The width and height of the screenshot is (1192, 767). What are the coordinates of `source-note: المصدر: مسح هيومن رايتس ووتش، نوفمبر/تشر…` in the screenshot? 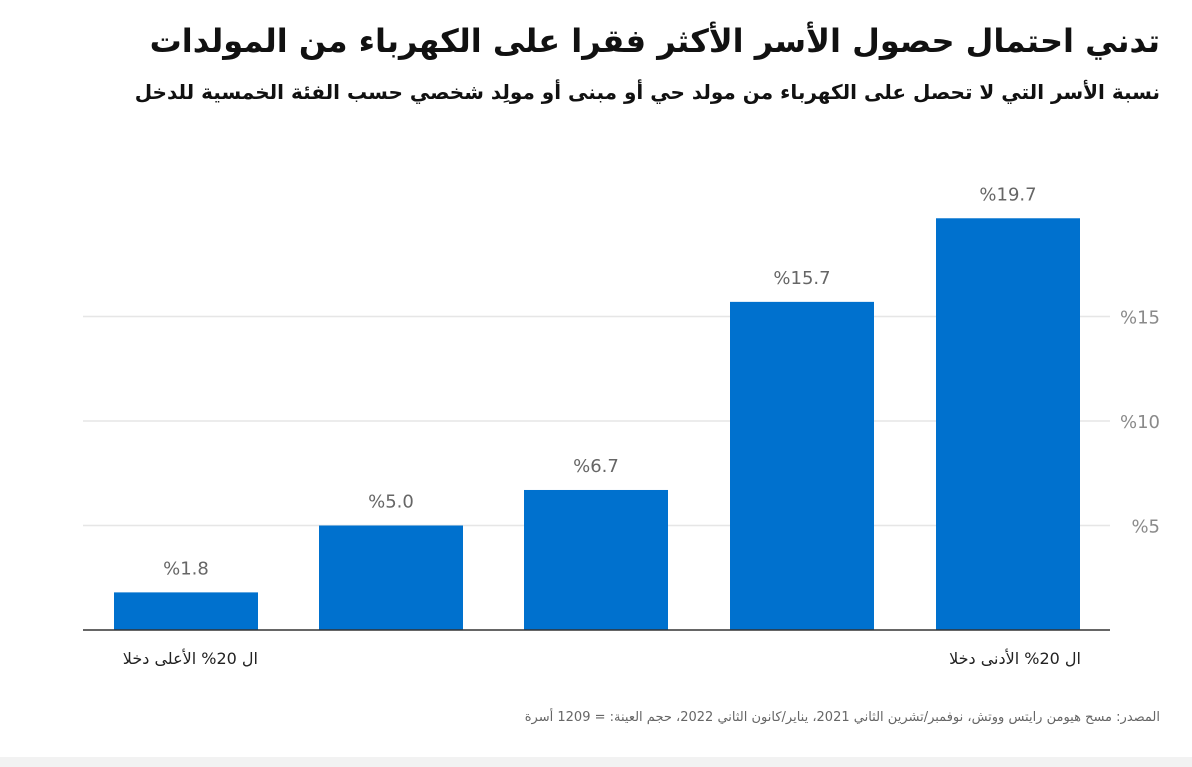 It's located at (842, 717).